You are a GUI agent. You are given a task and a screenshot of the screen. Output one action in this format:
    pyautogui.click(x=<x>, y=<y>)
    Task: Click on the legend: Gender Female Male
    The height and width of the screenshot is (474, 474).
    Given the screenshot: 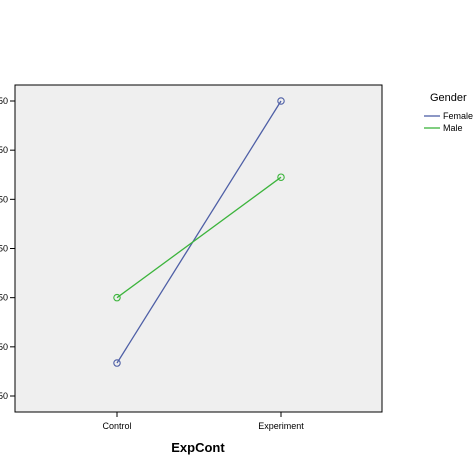 What is the action you would take?
    pyautogui.click(x=448, y=112)
    